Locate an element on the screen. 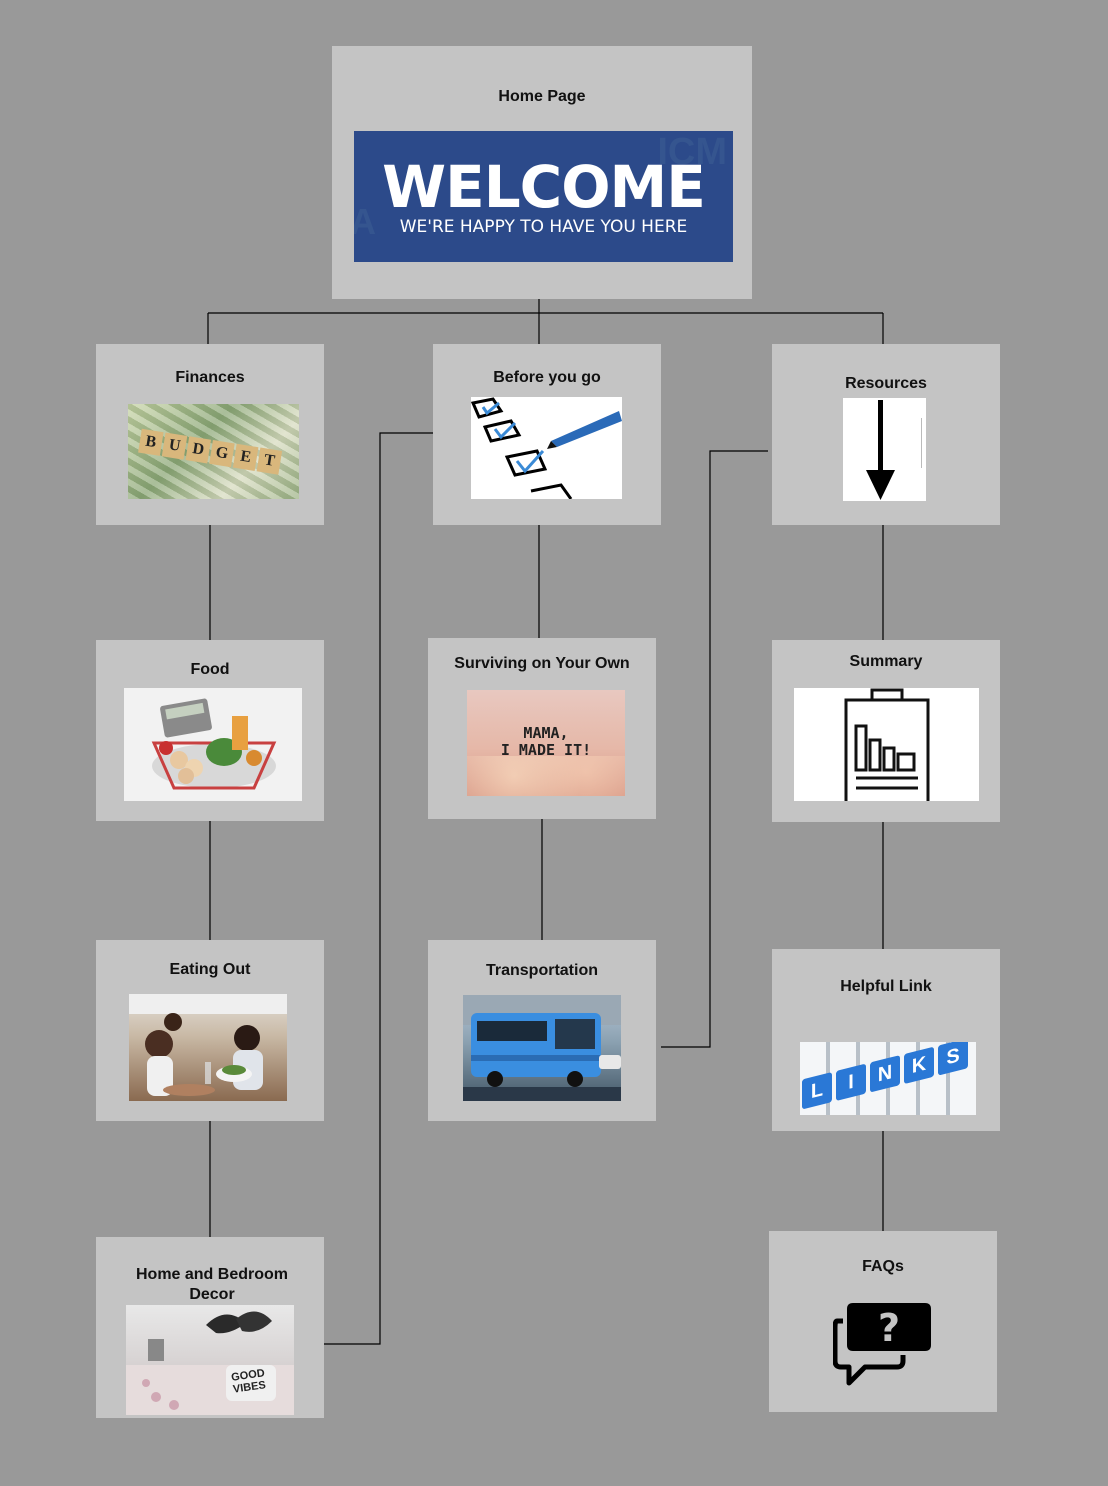 The width and height of the screenshot is (1108, 1486). clipboard-chart-icon is located at coordinates (886, 744).